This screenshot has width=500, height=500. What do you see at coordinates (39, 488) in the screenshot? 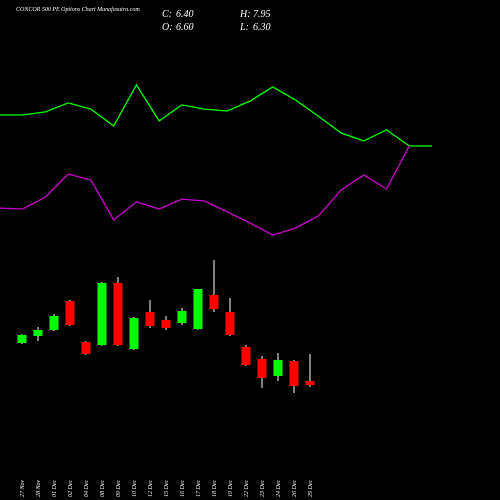
I see `x-tick-label: 28 Nov` at bounding box center [39, 488].